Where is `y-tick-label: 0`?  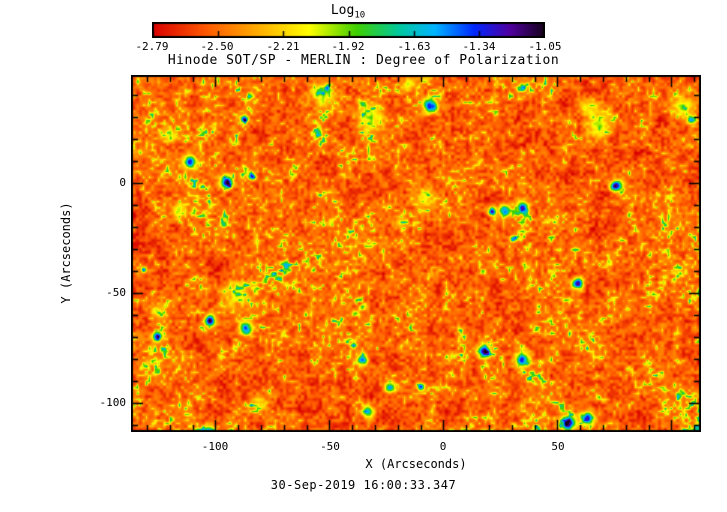 y-tick-label: 0 is located at coordinates (122, 182).